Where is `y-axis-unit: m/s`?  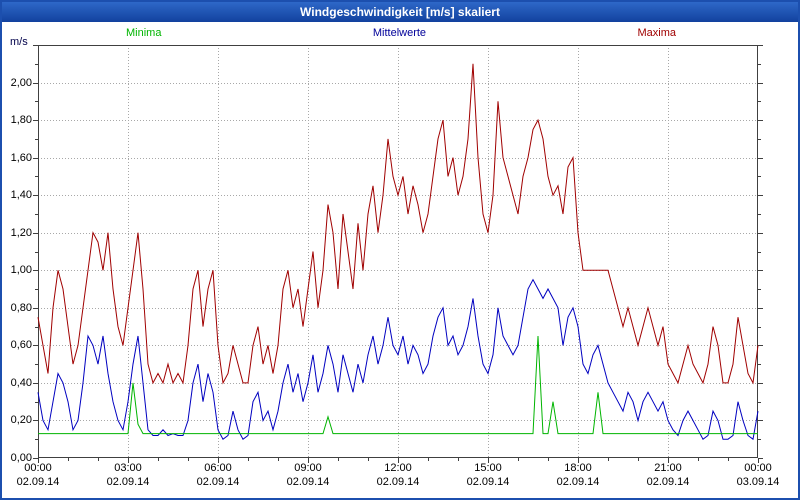 y-axis-unit: m/s is located at coordinates (19, 42).